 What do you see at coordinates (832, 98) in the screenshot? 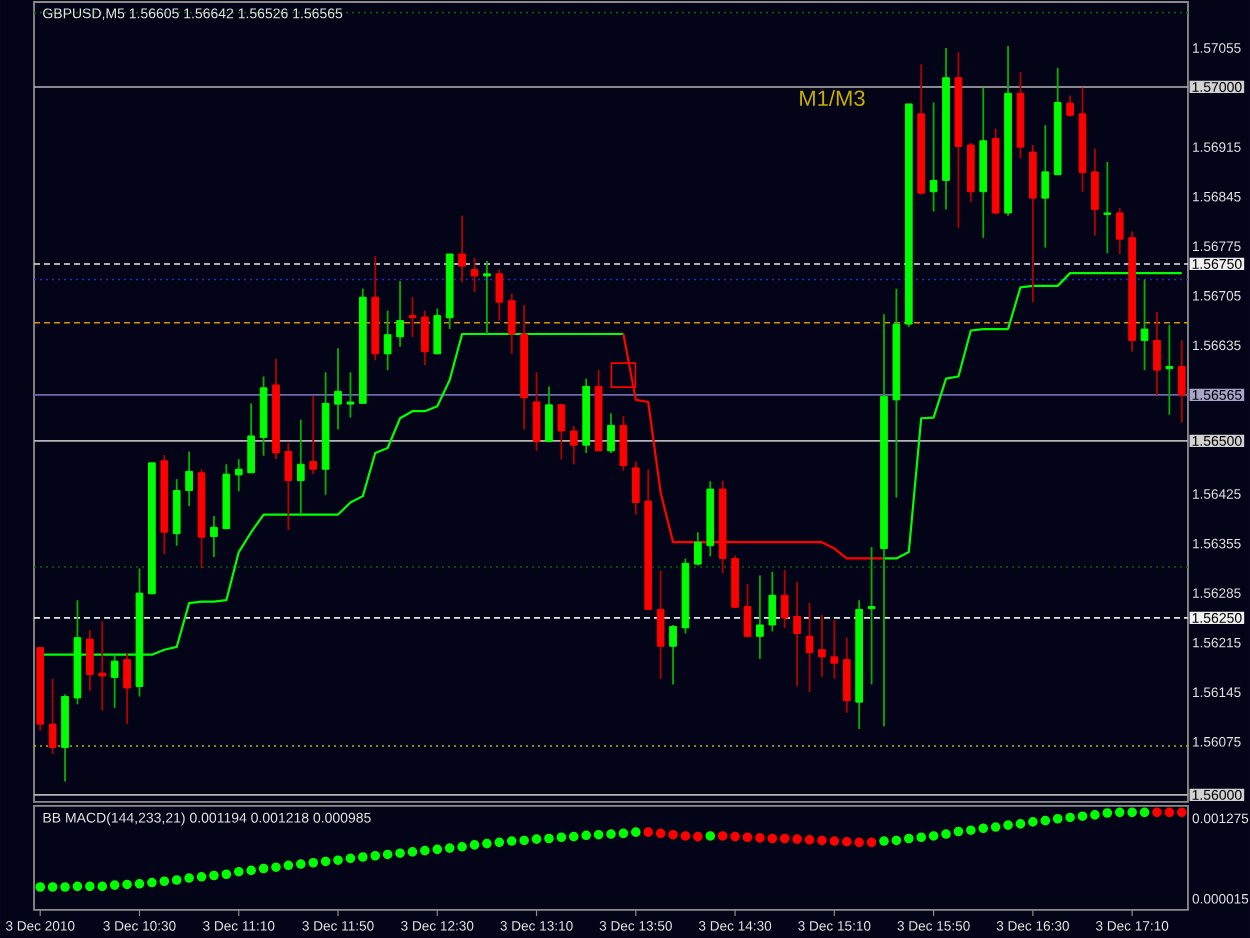
I see `annotation: M1/M3` at bounding box center [832, 98].